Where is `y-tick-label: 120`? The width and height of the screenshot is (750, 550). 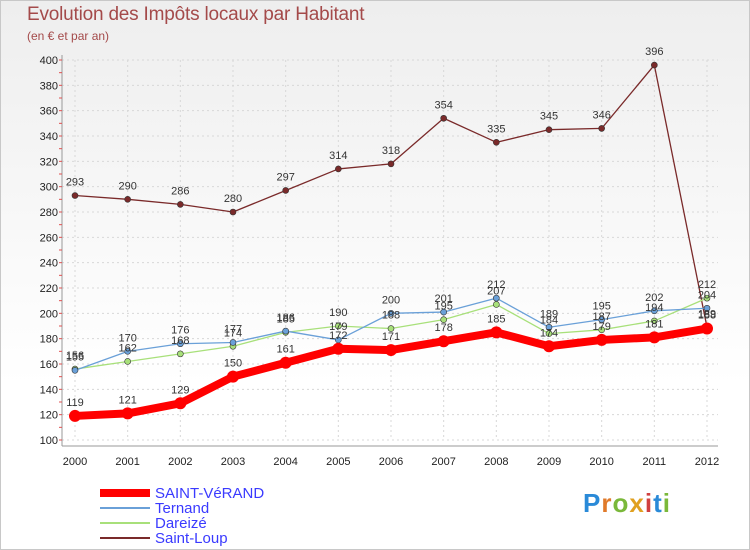
y-tick-label: 120 is located at coordinates (49, 416).